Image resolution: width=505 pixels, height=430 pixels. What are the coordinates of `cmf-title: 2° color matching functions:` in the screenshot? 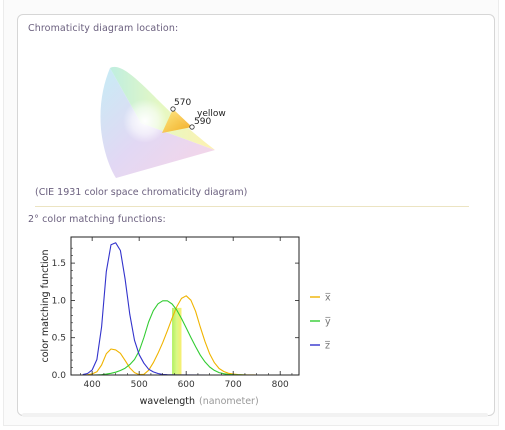 It's located at (97, 219).